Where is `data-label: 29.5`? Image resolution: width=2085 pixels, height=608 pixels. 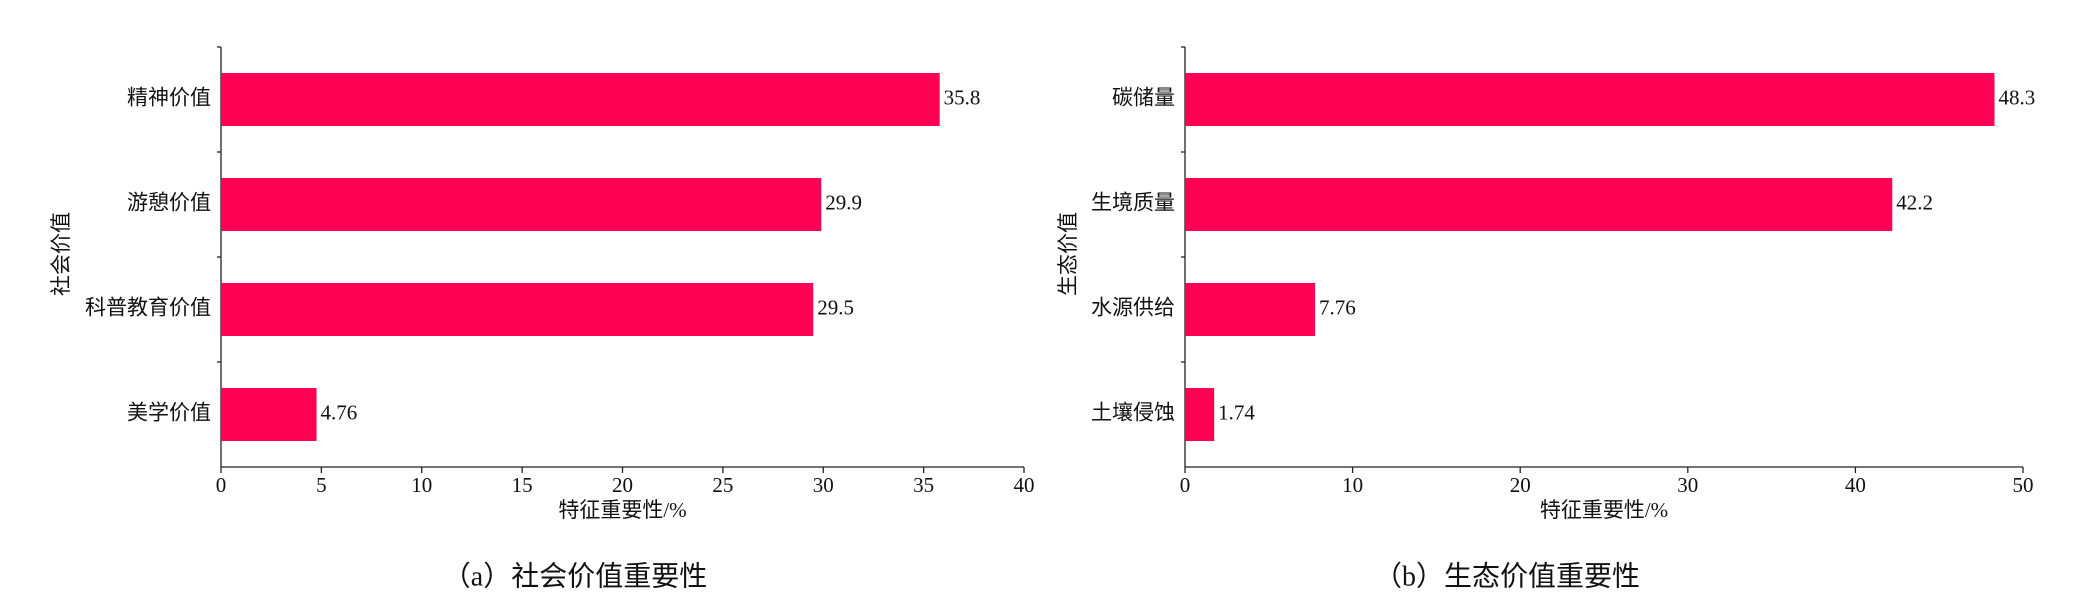
data-label: 29.5 is located at coordinates (835, 307).